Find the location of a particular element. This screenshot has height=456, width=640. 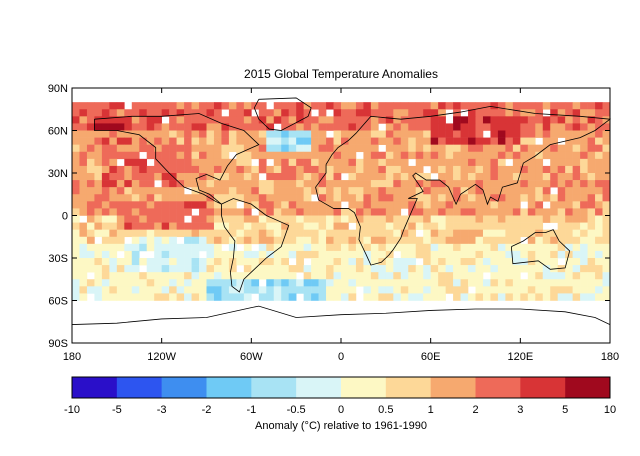

colorbar-tick-label: 0 is located at coordinates (341, 410).